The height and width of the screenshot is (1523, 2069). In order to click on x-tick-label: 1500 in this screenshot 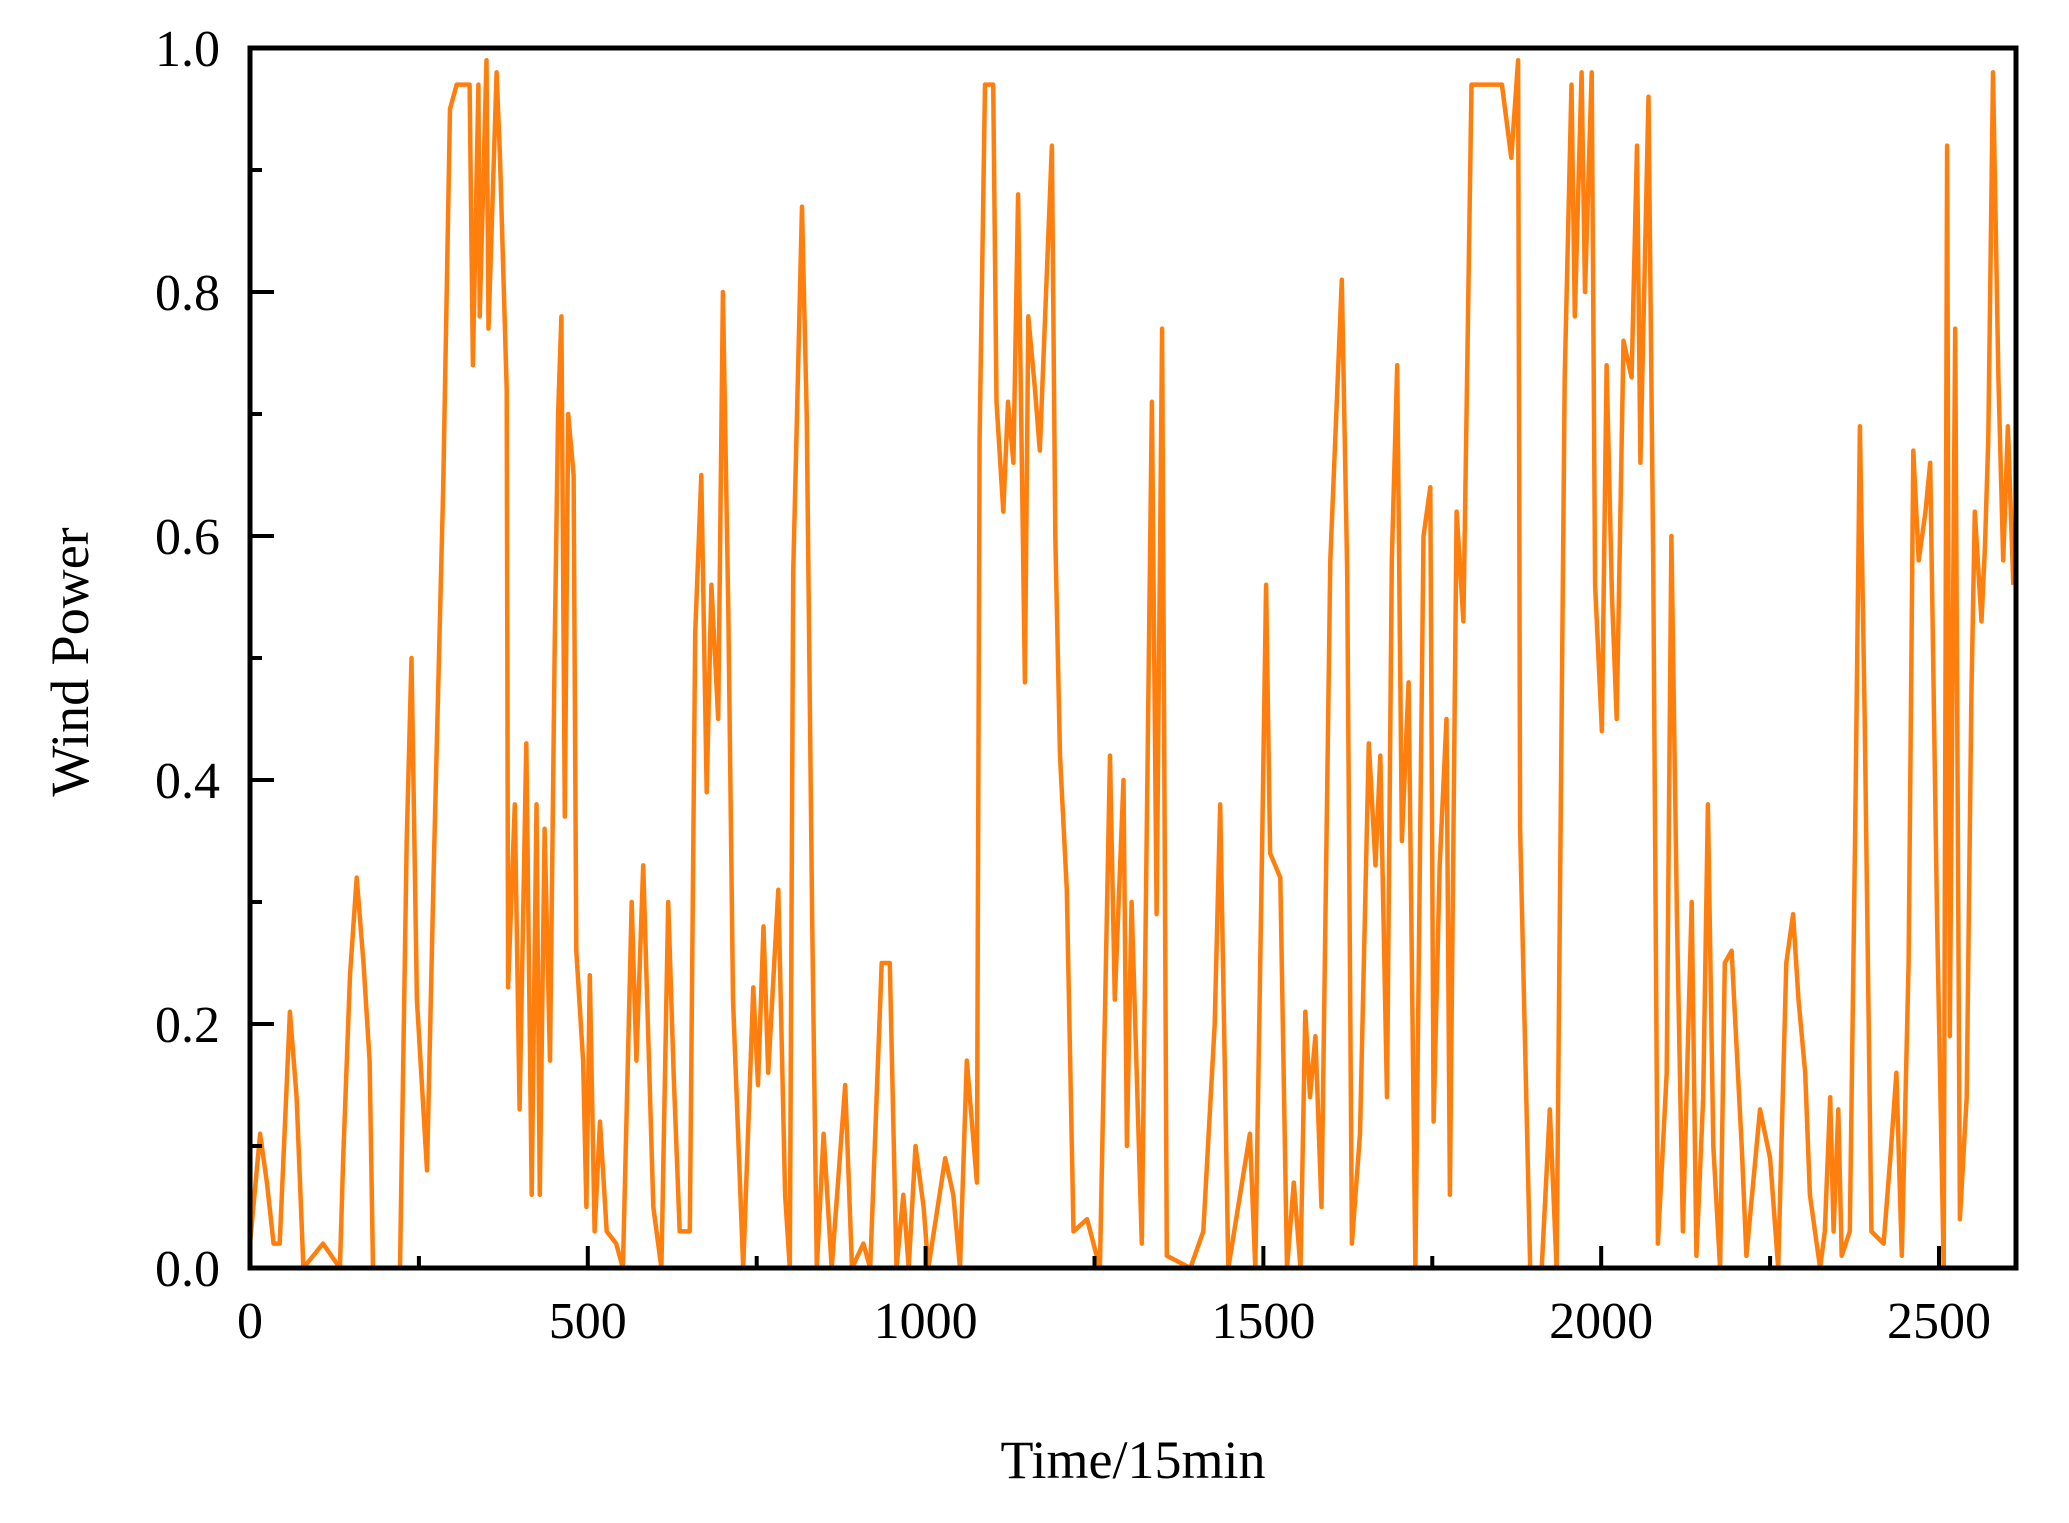, I will do `click(1263, 1321)`.